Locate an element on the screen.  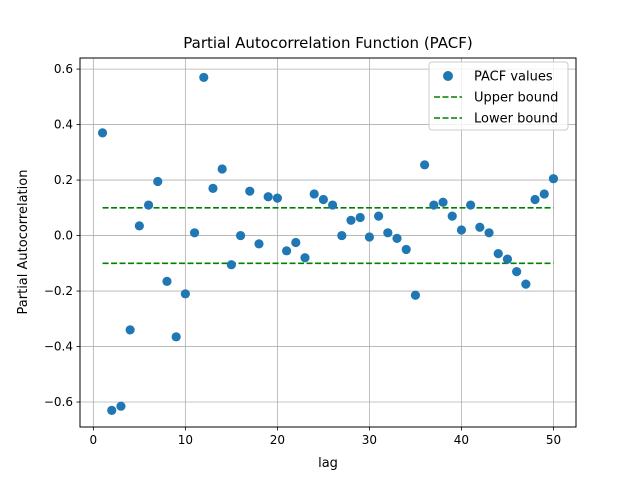
y-tick-label: 0.6 is located at coordinates (63, 69).